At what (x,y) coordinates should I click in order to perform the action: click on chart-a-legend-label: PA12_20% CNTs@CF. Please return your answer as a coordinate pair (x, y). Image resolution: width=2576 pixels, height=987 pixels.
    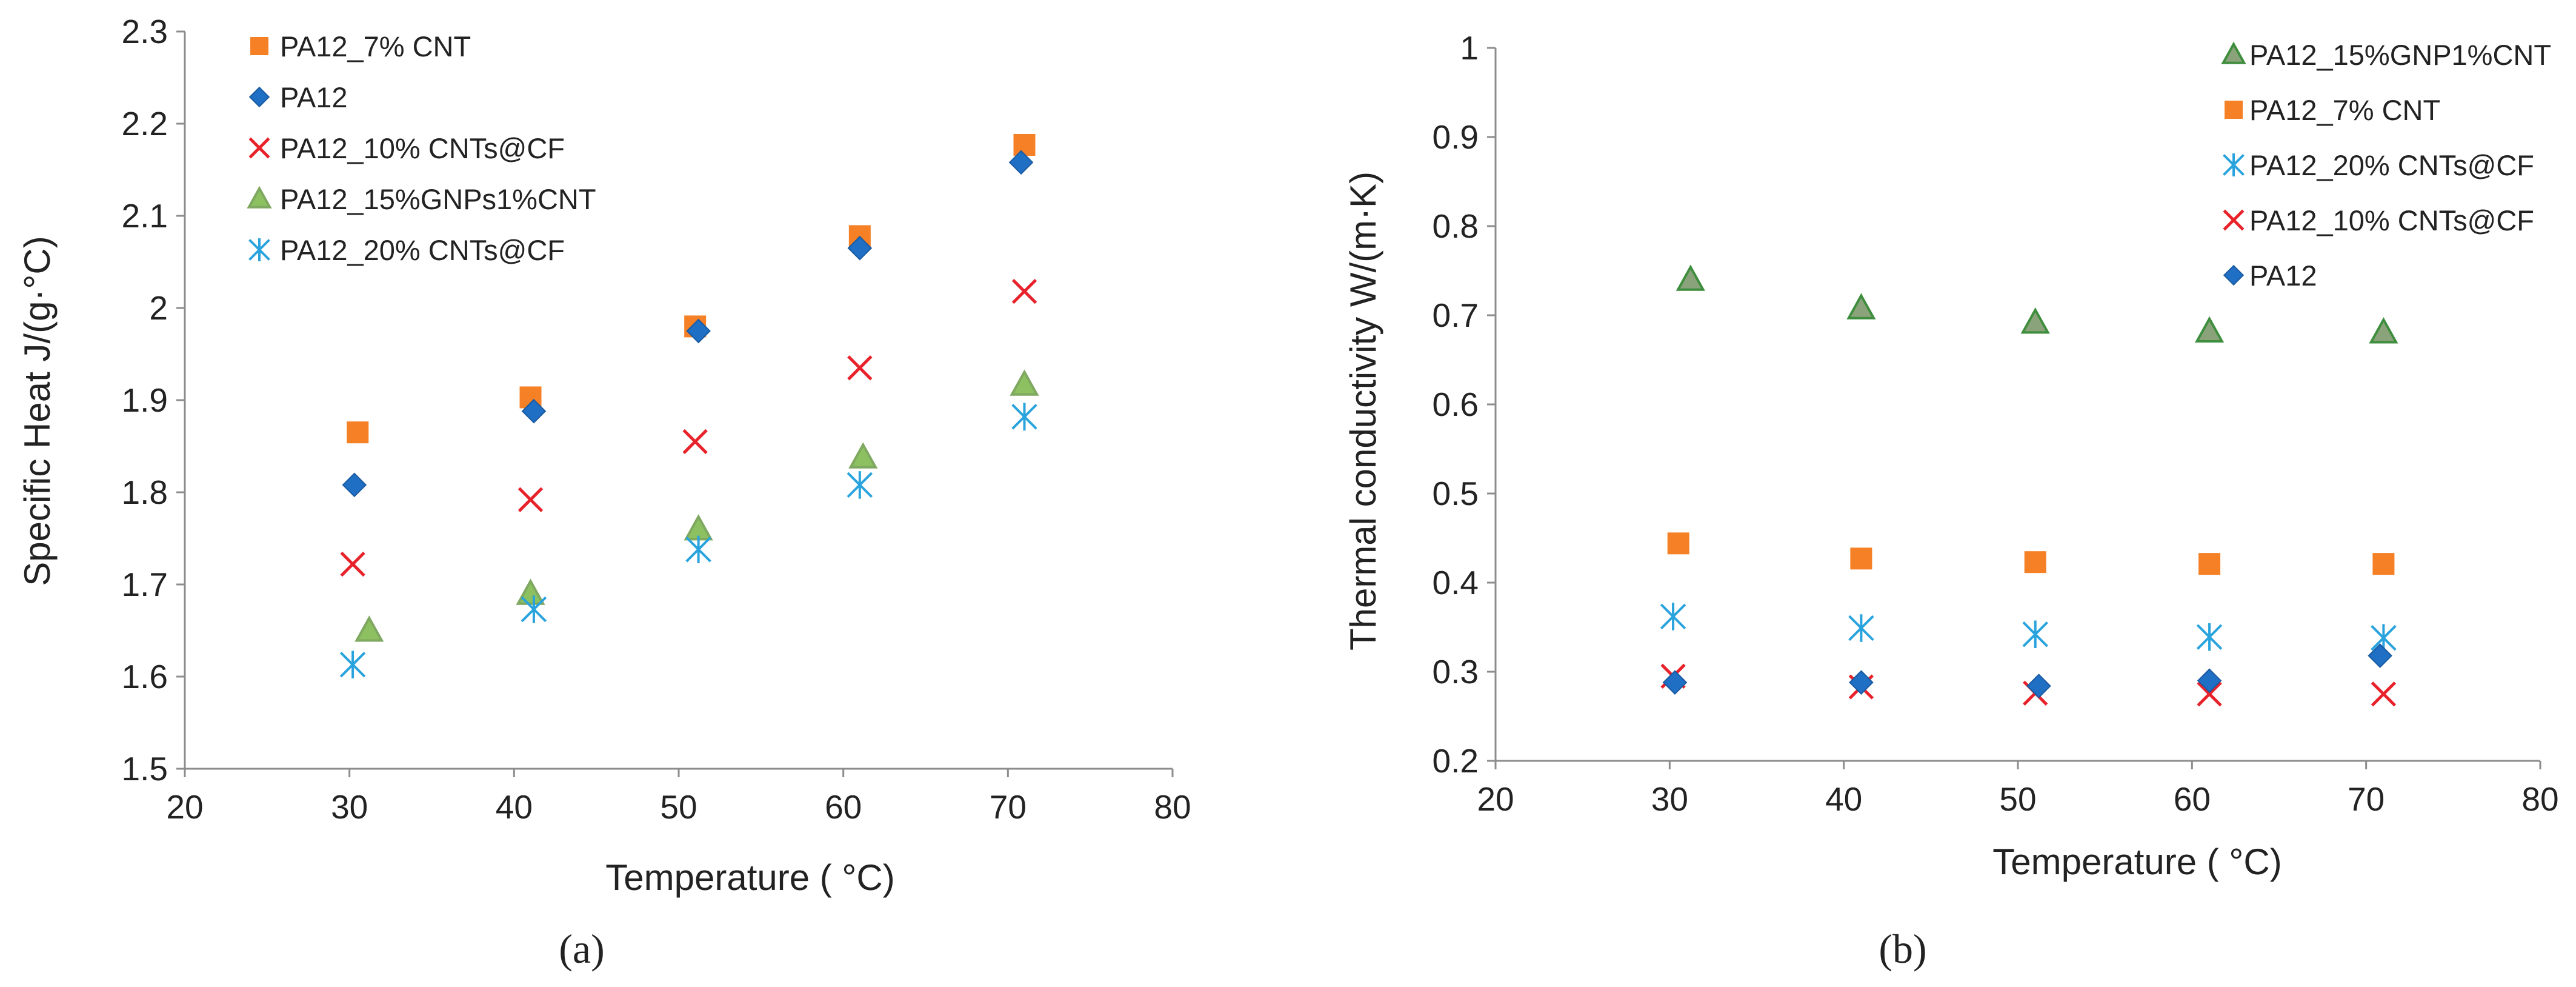
    Looking at the image, I should click on (422, 250).